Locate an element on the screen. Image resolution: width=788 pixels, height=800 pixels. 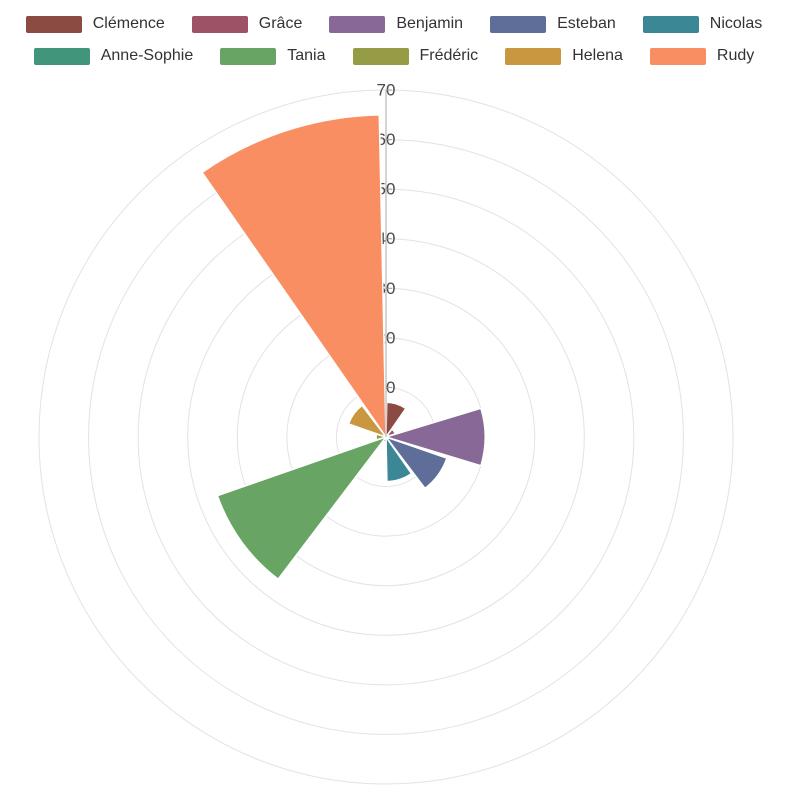
sector-benjamin is located at coordinates (435, 437).